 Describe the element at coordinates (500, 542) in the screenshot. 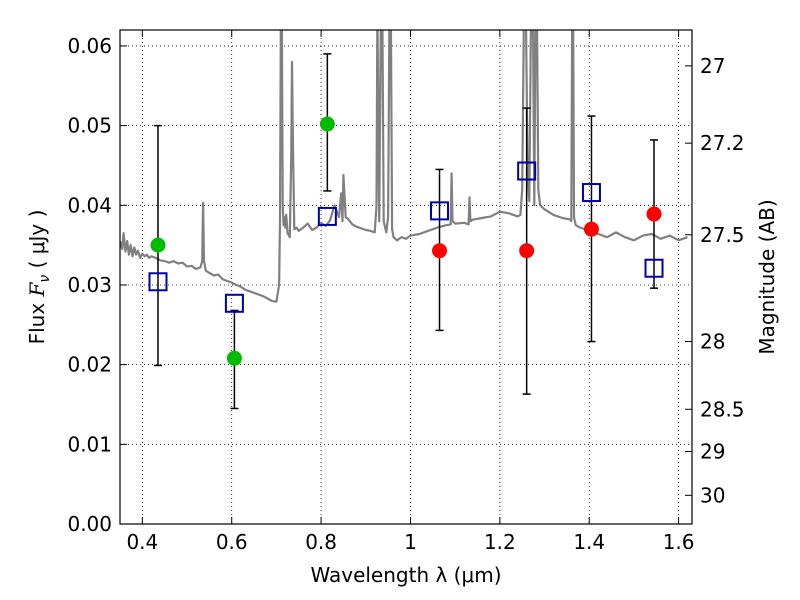

I see `x-tick-label: 1.2` at that location.